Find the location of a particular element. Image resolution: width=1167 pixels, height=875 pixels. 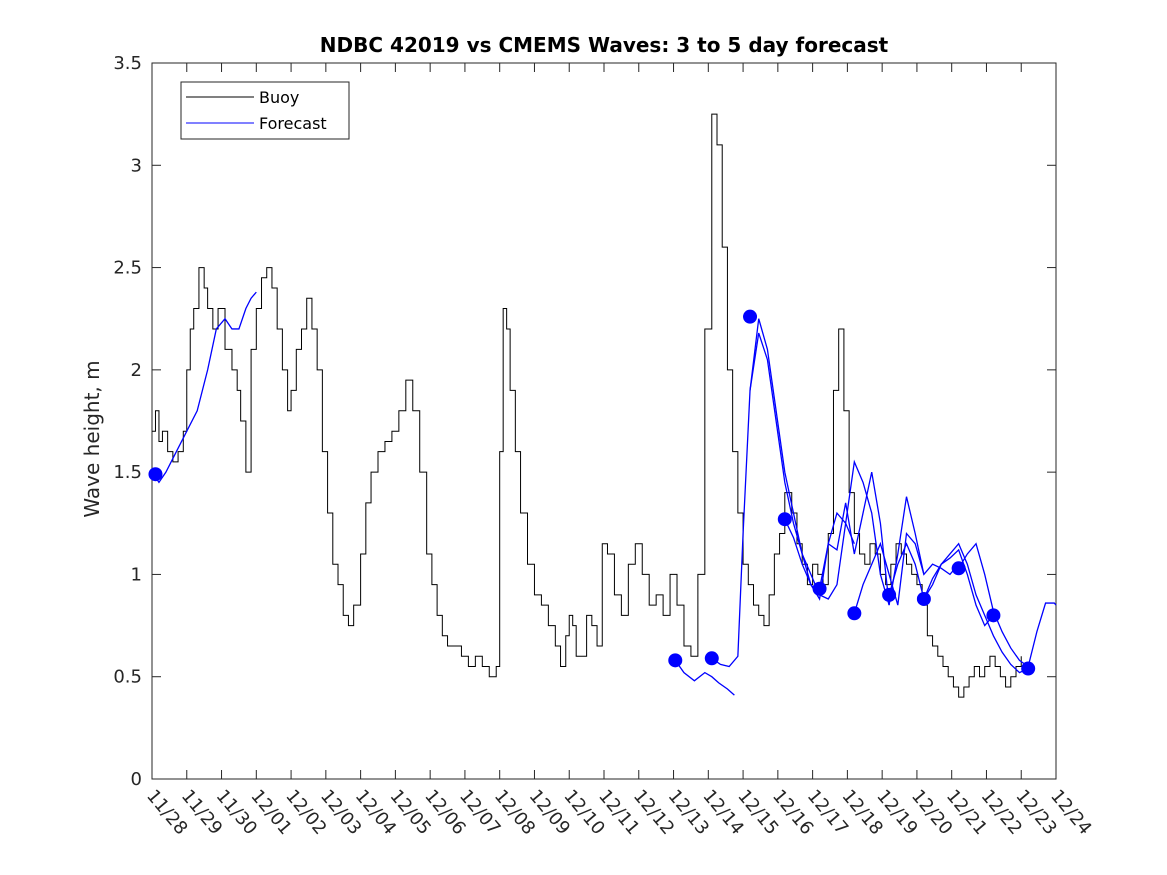

y-tick-label: 0 is located at coordinates (136, 779).